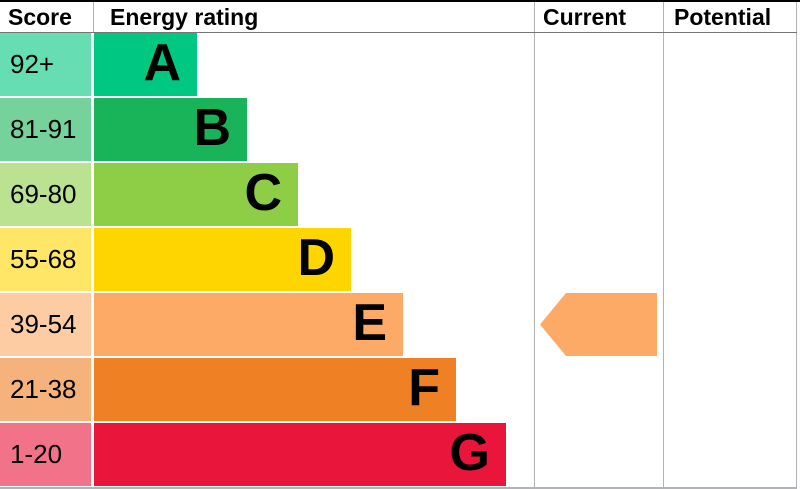 The image size is (800, 489). What do you see at coordinates (40, 17) in the screenshot?
I see `score-column-header: Score` at bounding box center [40, 17].